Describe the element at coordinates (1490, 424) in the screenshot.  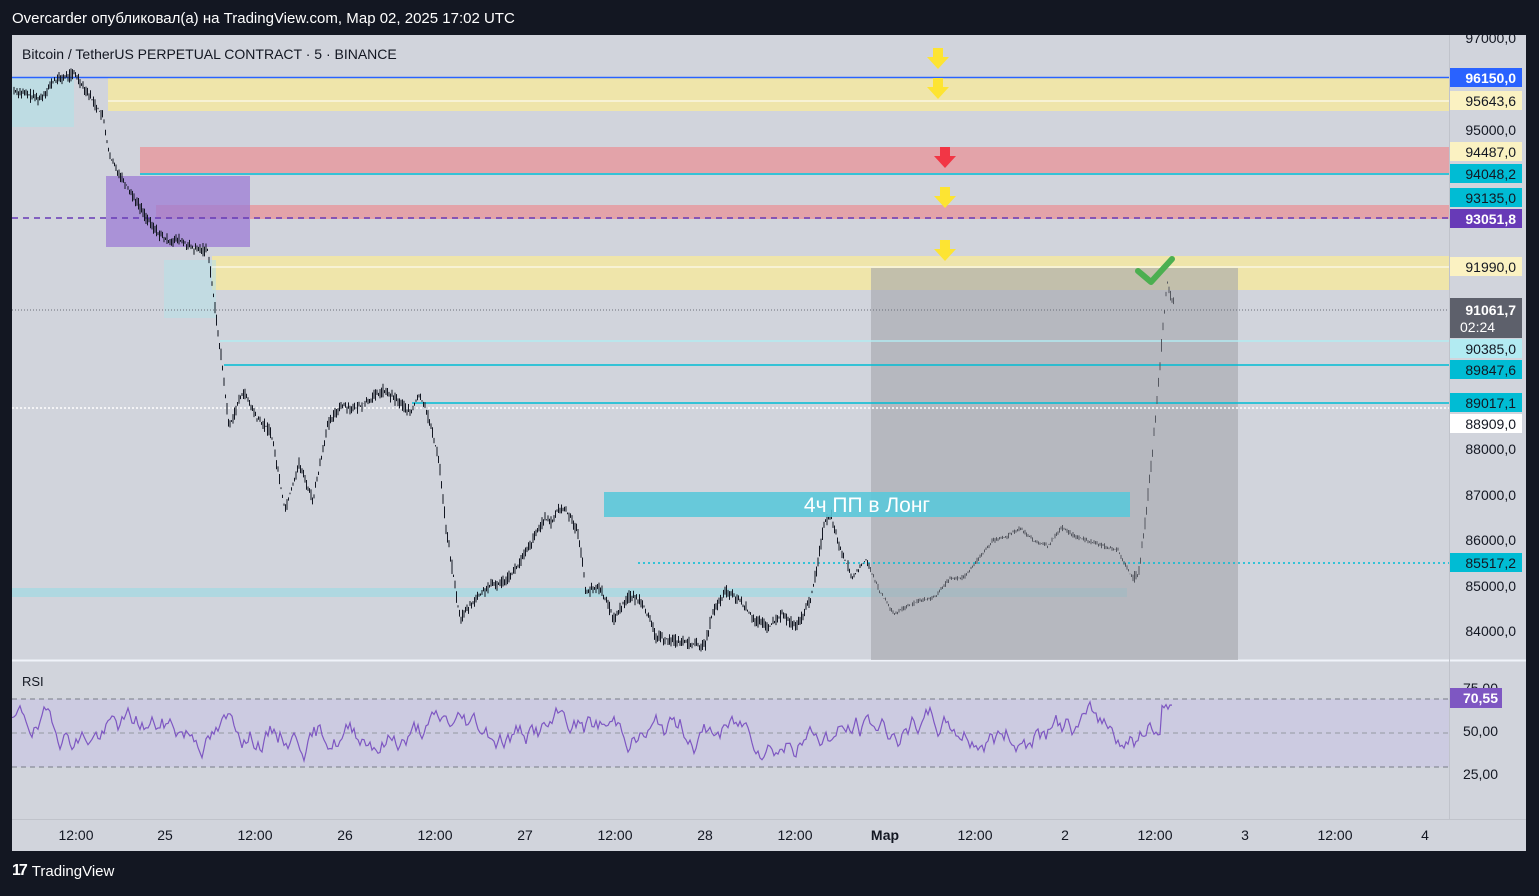
I see `price-label: 88909,0` at that location.